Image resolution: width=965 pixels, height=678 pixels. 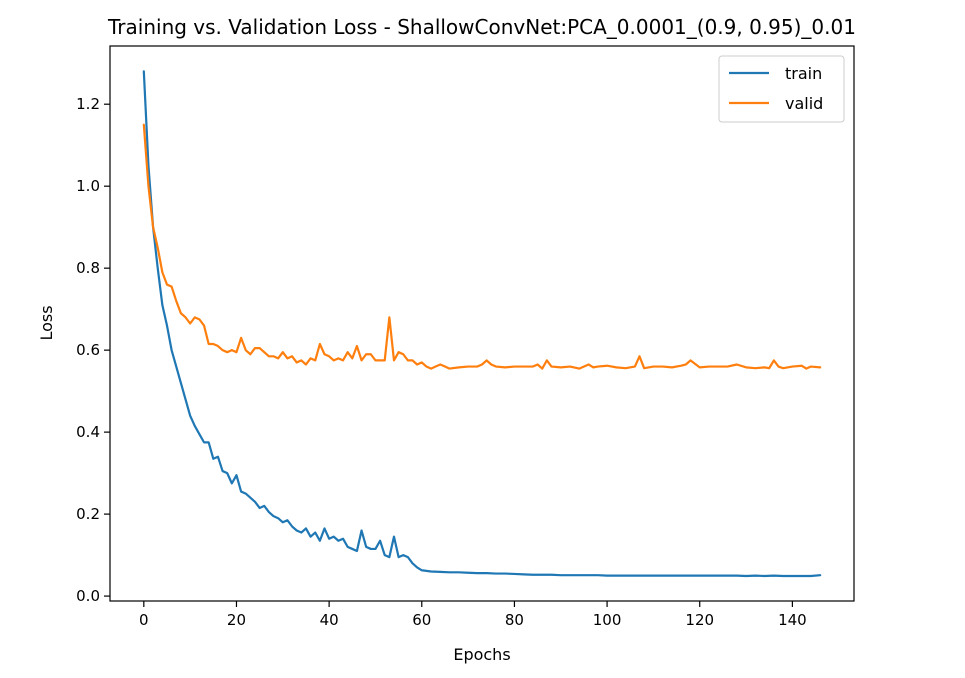 What do you see at coordinates (421, 620) in the screenshot?
I see `x-tick-label: 60` at bounding box center [421, 620].